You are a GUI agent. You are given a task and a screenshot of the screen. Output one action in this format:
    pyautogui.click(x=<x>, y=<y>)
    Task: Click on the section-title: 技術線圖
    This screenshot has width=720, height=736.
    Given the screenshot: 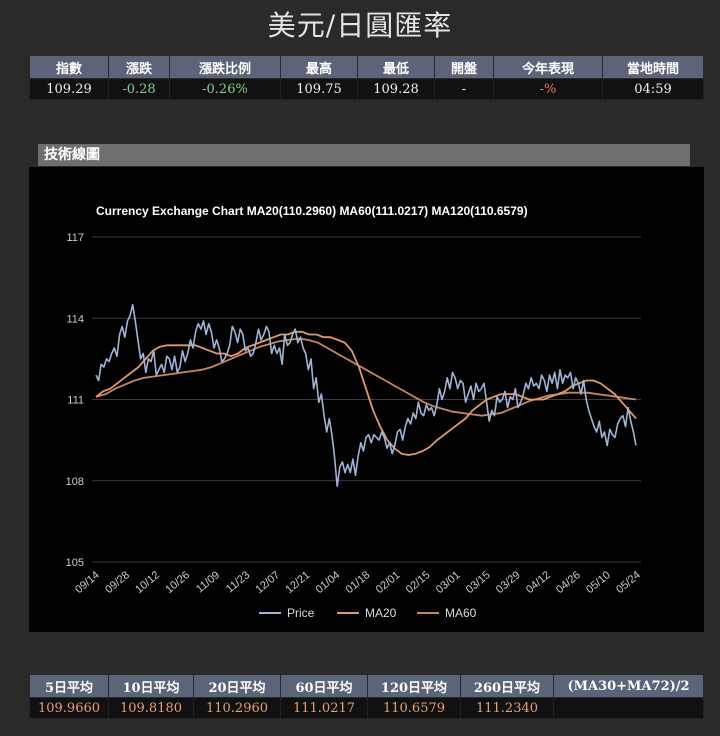 What is the action you would take?
    pyautogui.click(x=364, y=155)
    